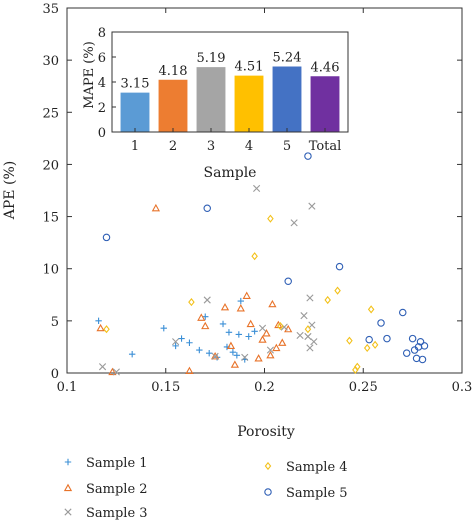  I want to click on inset-x-tick-label: 1, so click(135, 146).